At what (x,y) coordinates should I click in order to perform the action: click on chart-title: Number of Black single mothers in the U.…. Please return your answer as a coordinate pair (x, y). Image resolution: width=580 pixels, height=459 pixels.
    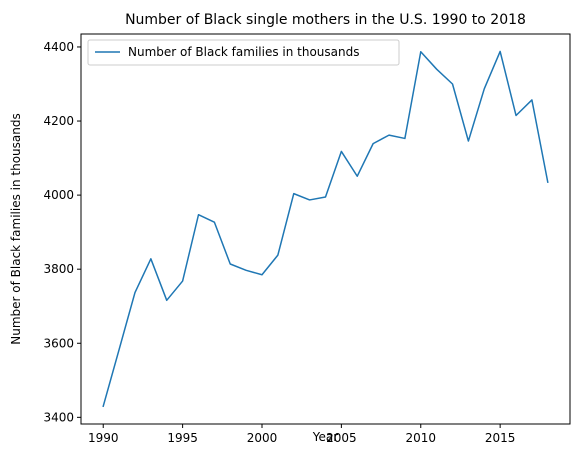
    Looking at the image, I should click on (325, 20).